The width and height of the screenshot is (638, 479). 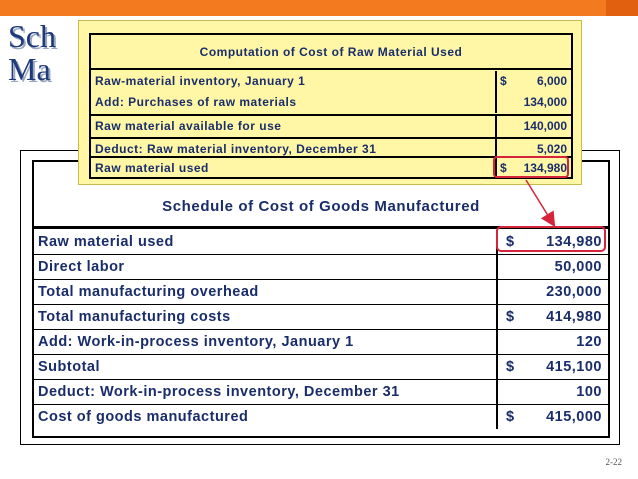 I want to click on row-amount-cell: $ 415,000, so click(x=552, y=417).